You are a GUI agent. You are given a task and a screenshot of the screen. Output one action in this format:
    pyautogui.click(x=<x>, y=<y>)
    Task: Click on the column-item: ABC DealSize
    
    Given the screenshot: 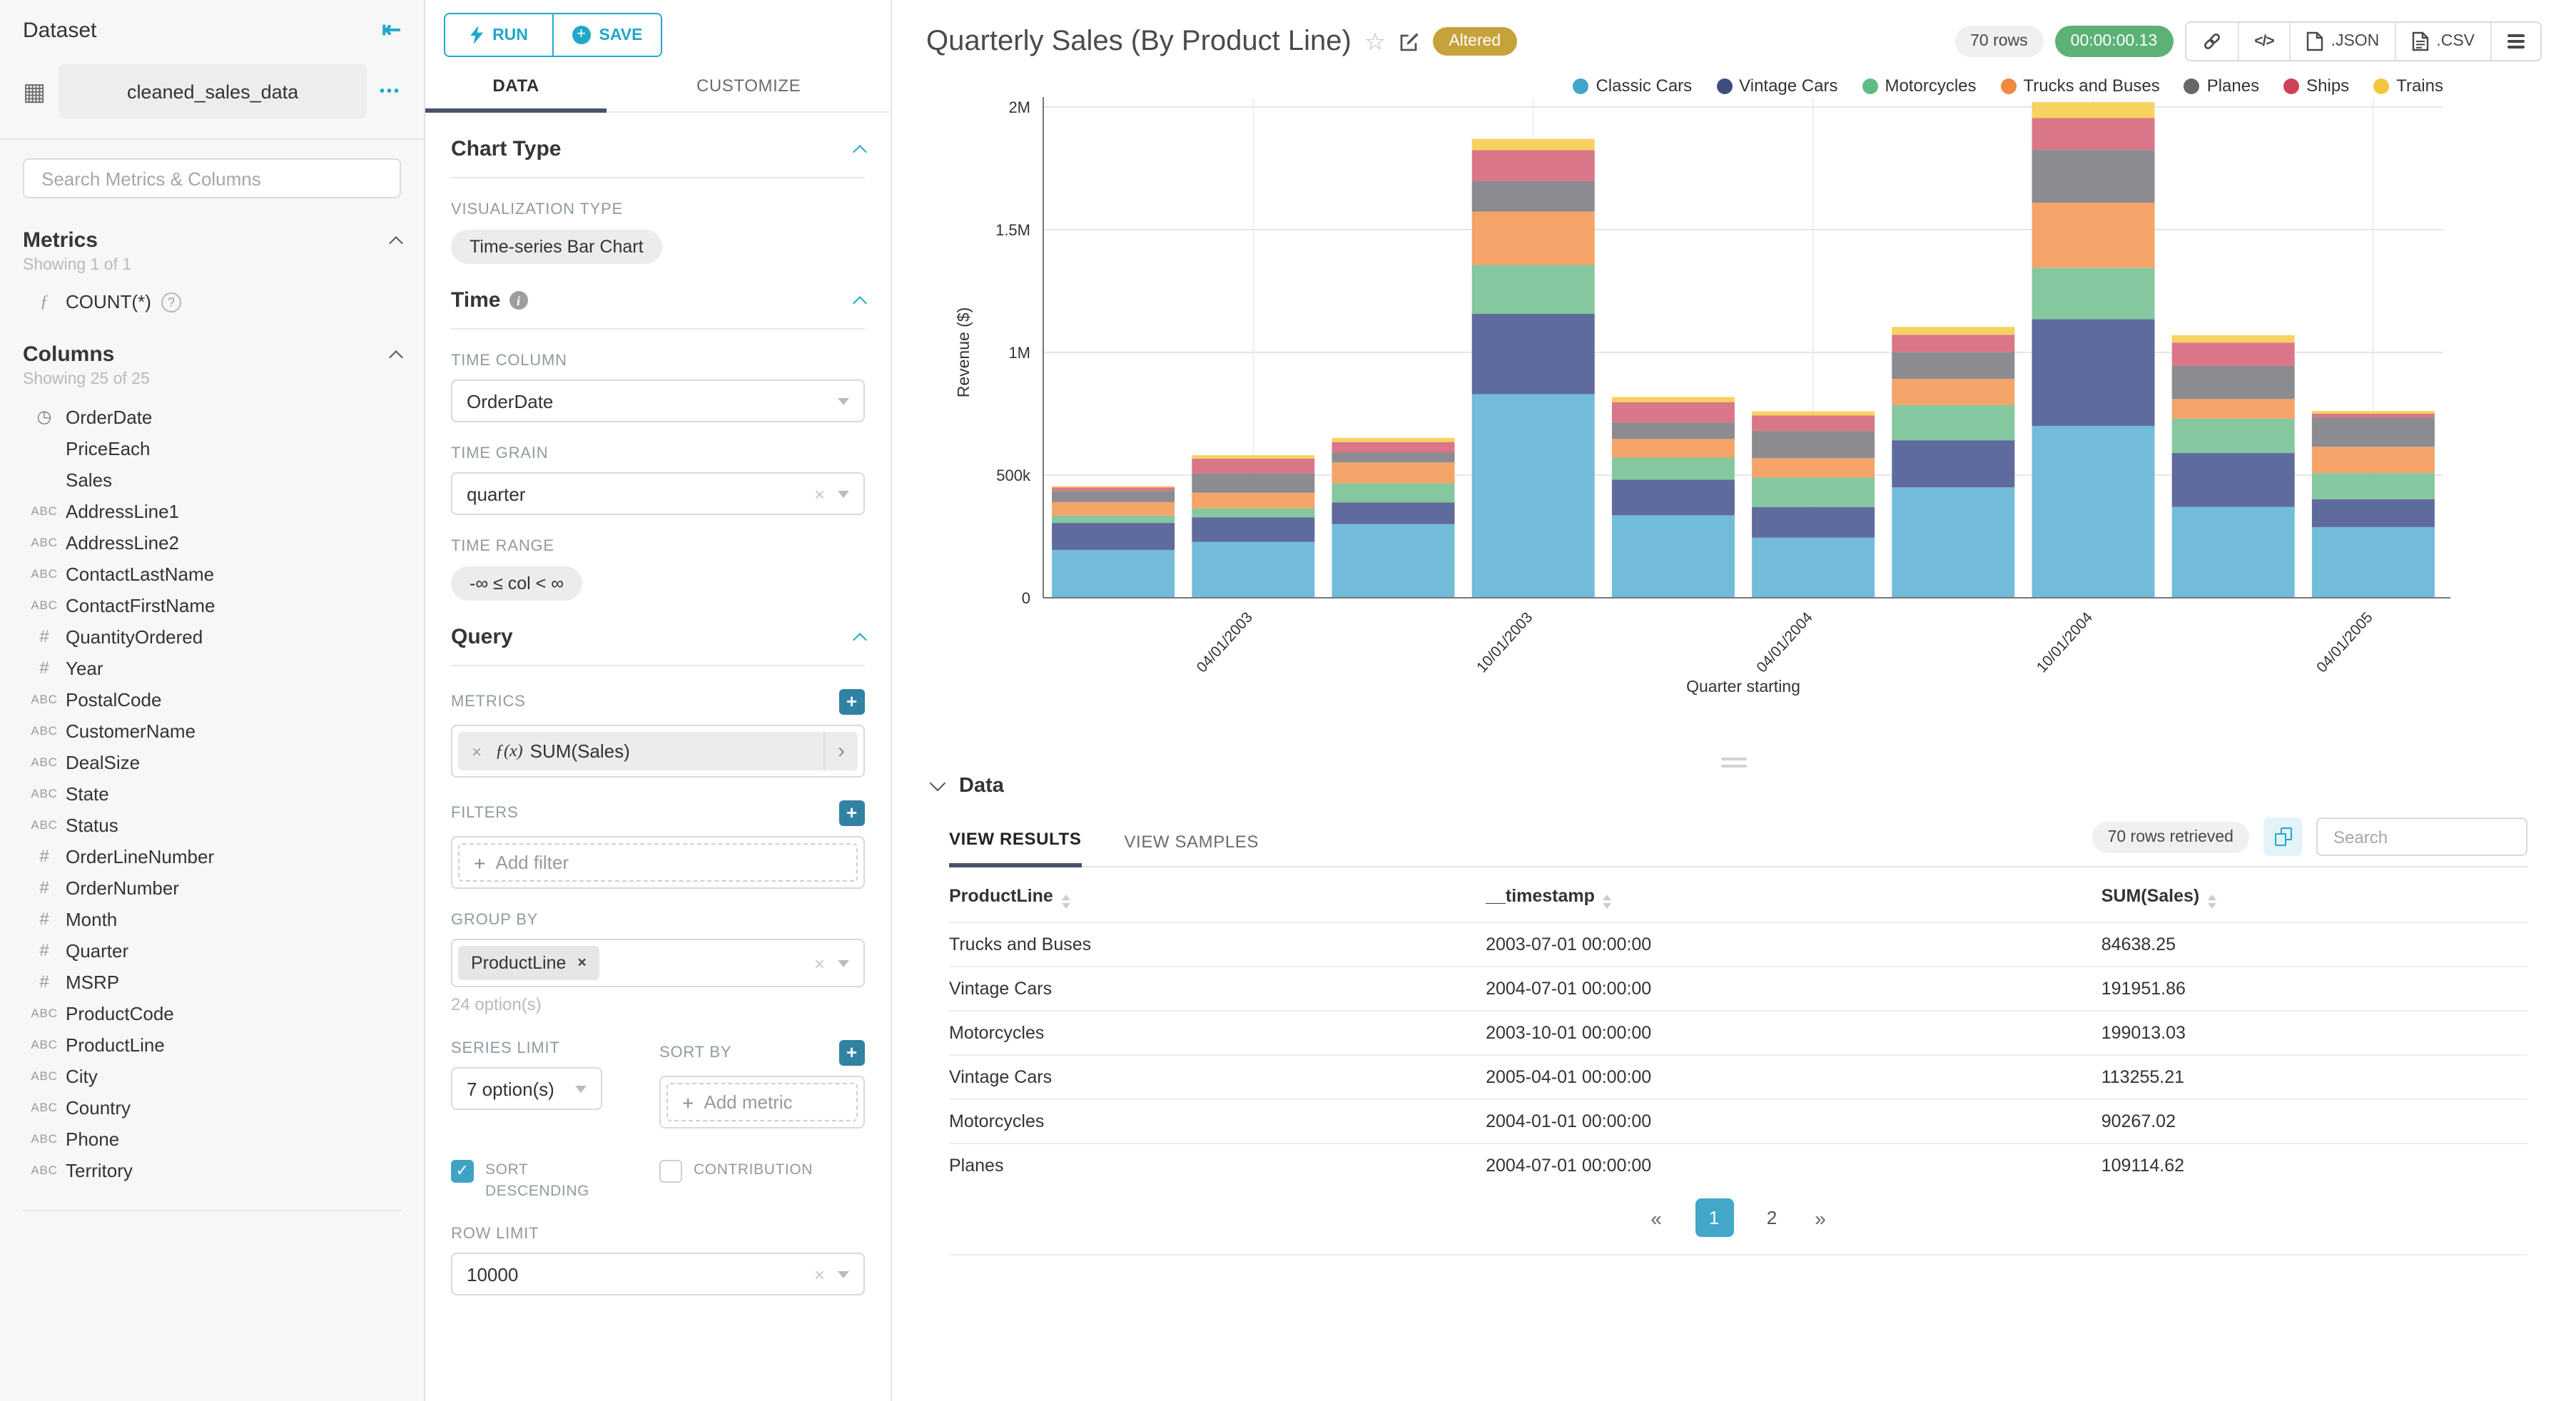 What is the action you would take?
    pyautogui.click(x=212, y=762)
    